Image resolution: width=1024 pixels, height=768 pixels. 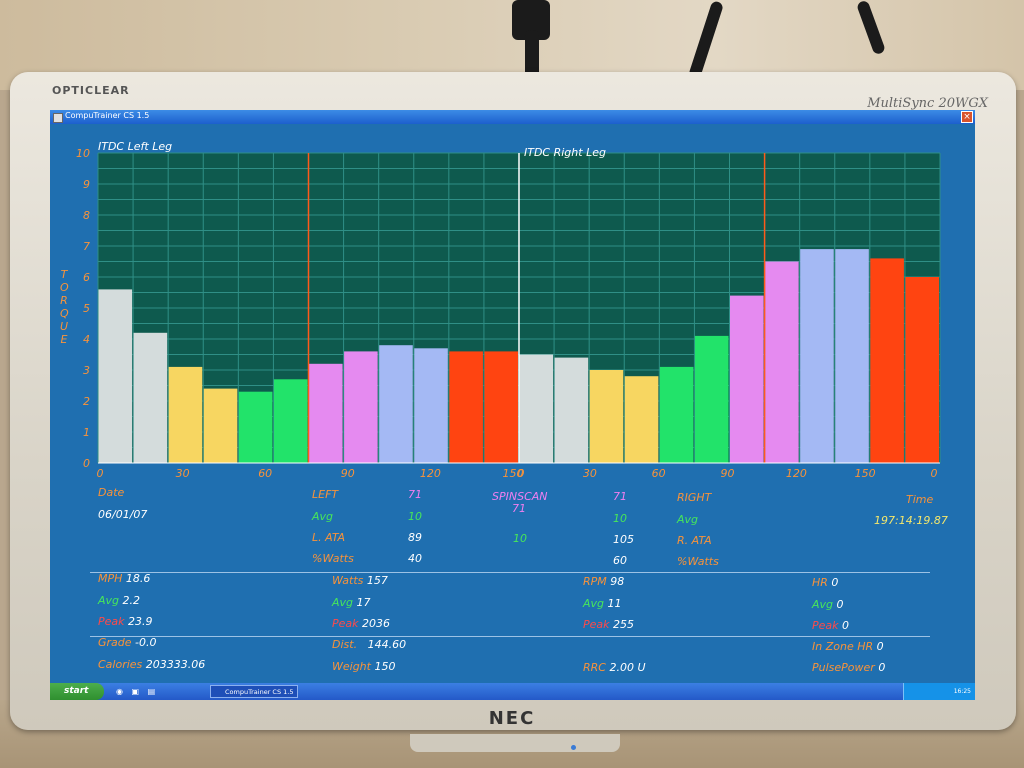 I want to click on hr-avg-row: Avg 0, so click(x=828, y=604).